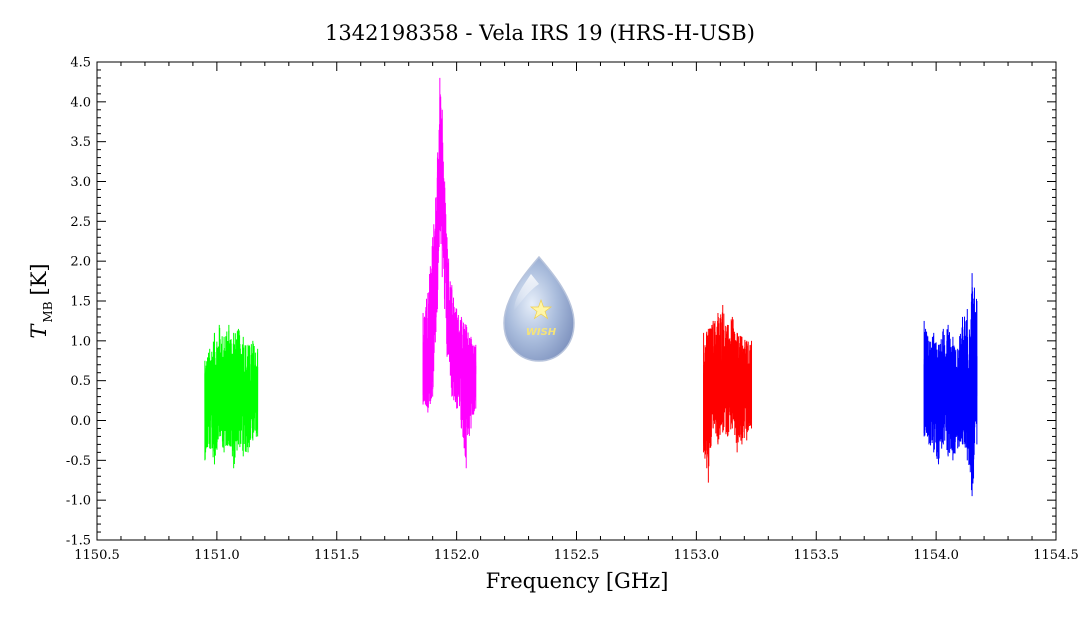 Image resolution: width=1080 pixels, height=618 pixels. What do you see at coordinates (577, 555) in the screenshot?
I see `x-tick-label: 1152.5` at bounding box center [577, 555].